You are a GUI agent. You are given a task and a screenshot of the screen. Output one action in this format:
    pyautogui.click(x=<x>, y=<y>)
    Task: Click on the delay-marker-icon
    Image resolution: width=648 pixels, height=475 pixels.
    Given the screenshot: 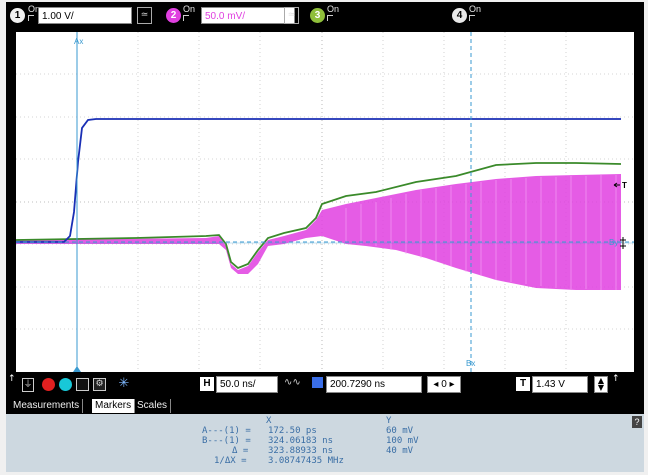 What is the action you would take?
    pyautogui.click(x=317, y=382)
    